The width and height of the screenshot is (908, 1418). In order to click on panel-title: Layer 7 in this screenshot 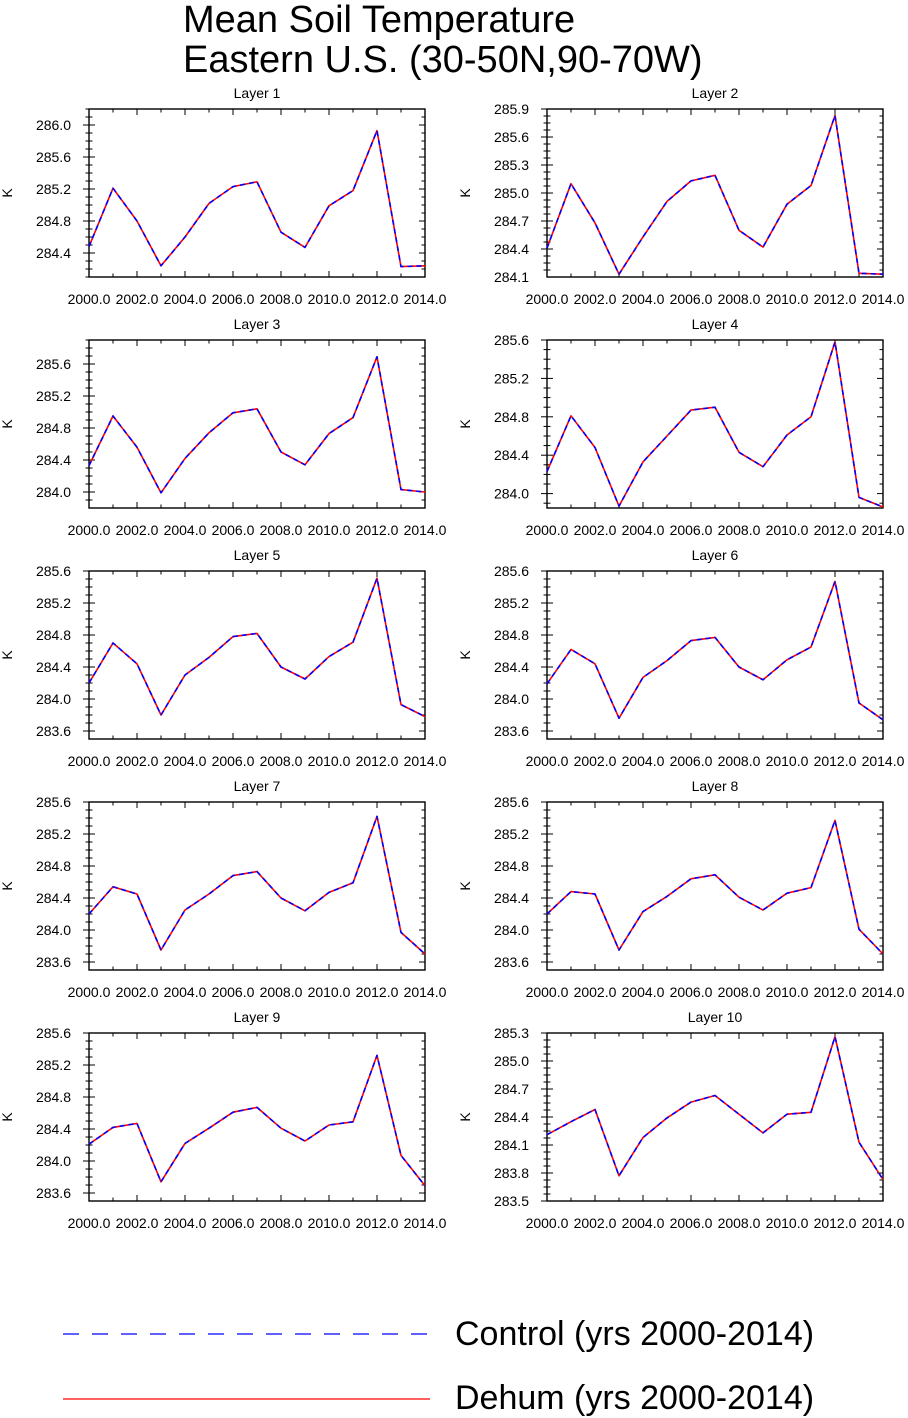, I will do `click(257, 786)`.